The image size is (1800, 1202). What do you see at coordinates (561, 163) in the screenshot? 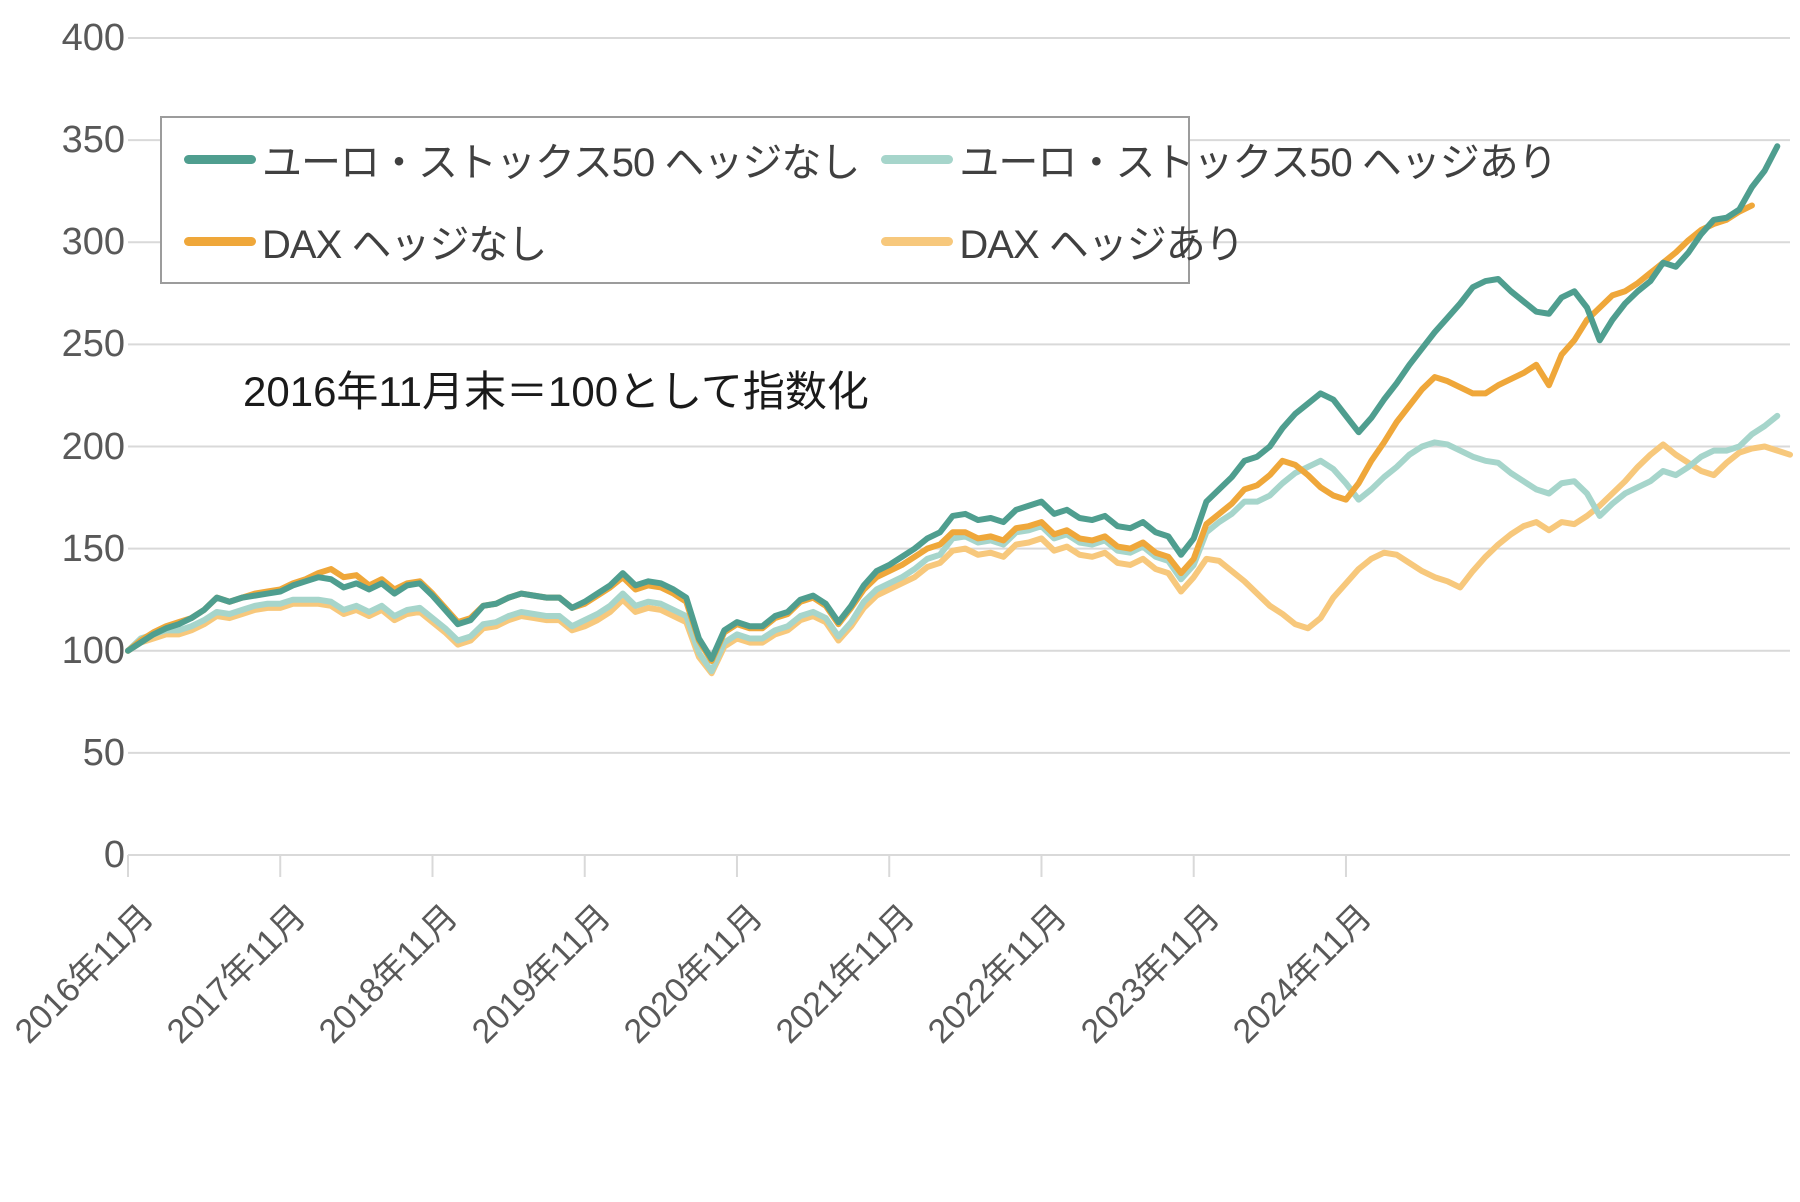
I see `legend-label-eurostoxx50-unhedged: ユーロ・ストックス50 ヘッジなし` at bounding box center [561, 163].